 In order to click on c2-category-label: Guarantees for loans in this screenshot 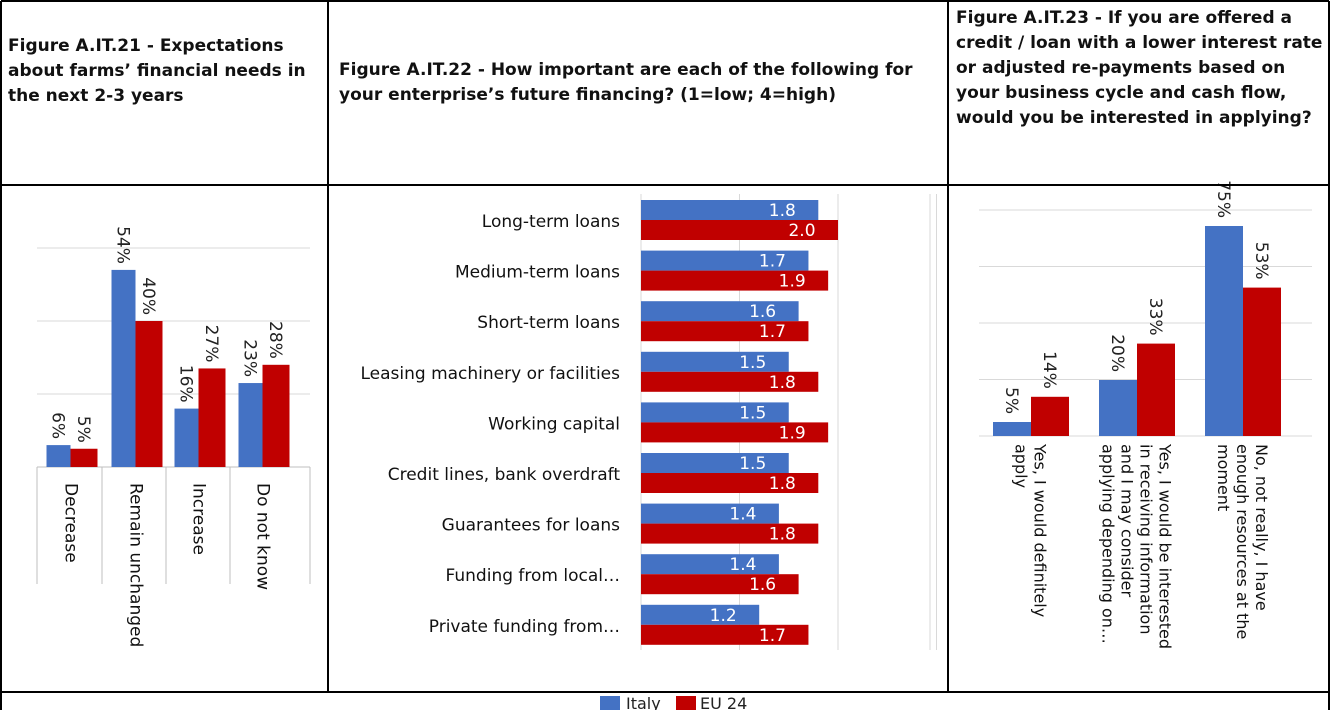, I will do `click(531, 526)`.